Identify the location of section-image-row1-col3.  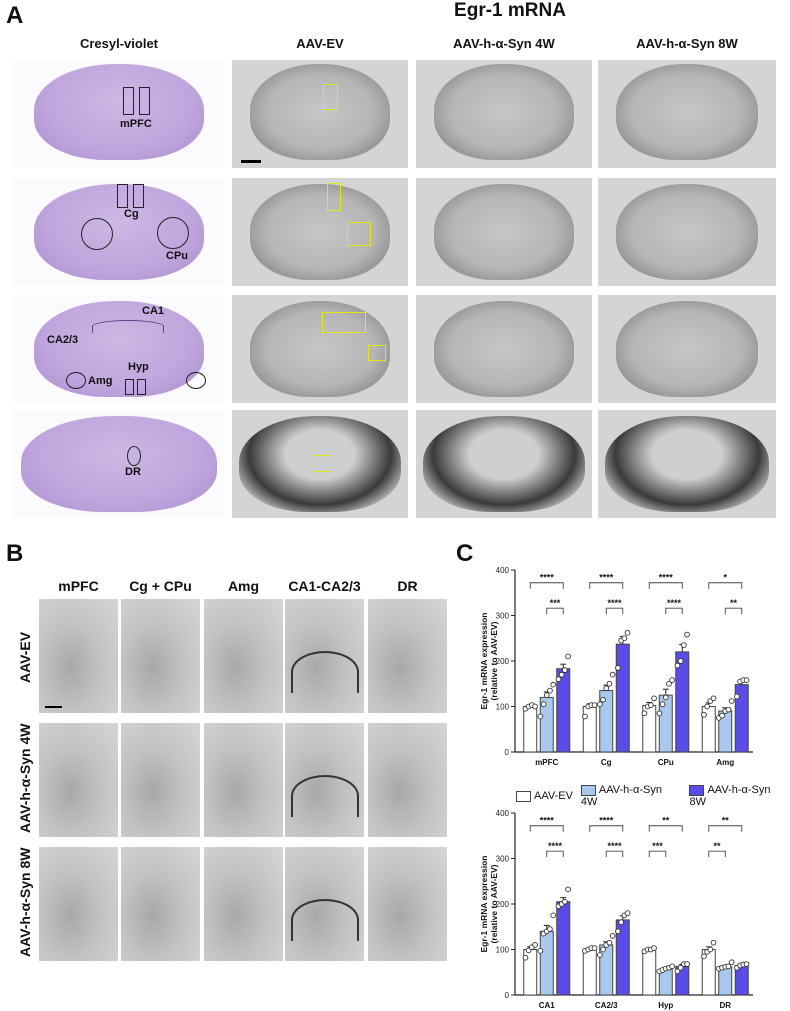
(504, 114).